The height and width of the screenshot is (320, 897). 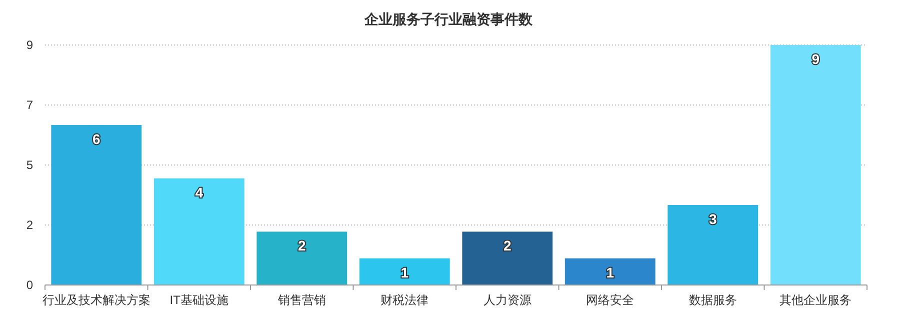 What do you see at coordinates (449, 19) in the screenshot?
I see `chart-title: 企业服务子行业融资事件数` at bounding box center [449, 19].